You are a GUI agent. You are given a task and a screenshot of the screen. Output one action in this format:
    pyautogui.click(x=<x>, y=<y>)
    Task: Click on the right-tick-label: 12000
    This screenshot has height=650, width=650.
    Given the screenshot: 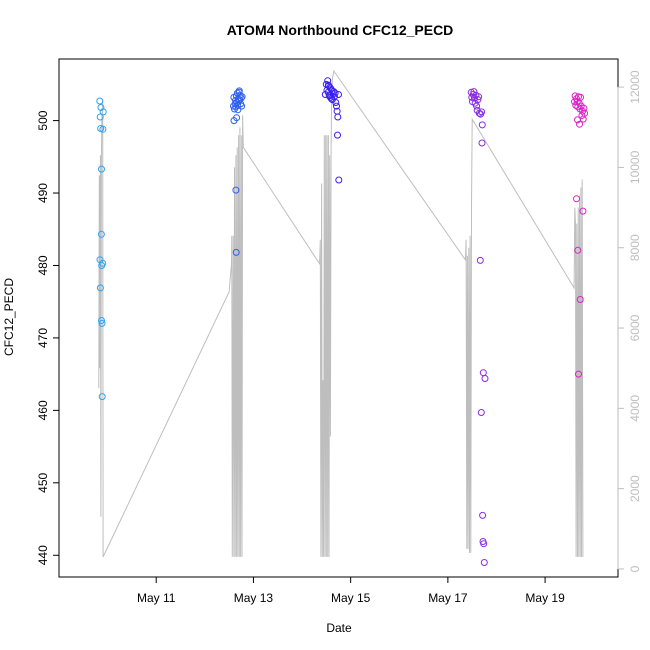 What is the action you would take?
    pyautogui.click(x=635, y=87)
    